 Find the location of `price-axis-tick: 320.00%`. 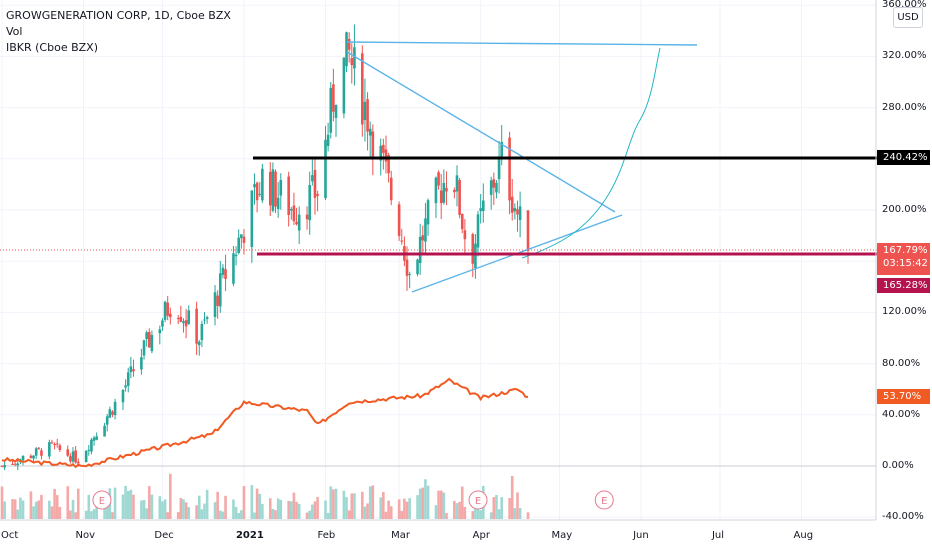

price-axis-tick: 320.00% is located at coordinates (904, 56).